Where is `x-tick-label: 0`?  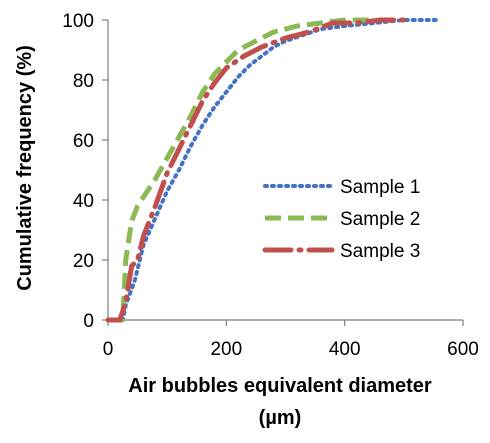 x-tick-label: 0 is located at coordinates (108, 349).